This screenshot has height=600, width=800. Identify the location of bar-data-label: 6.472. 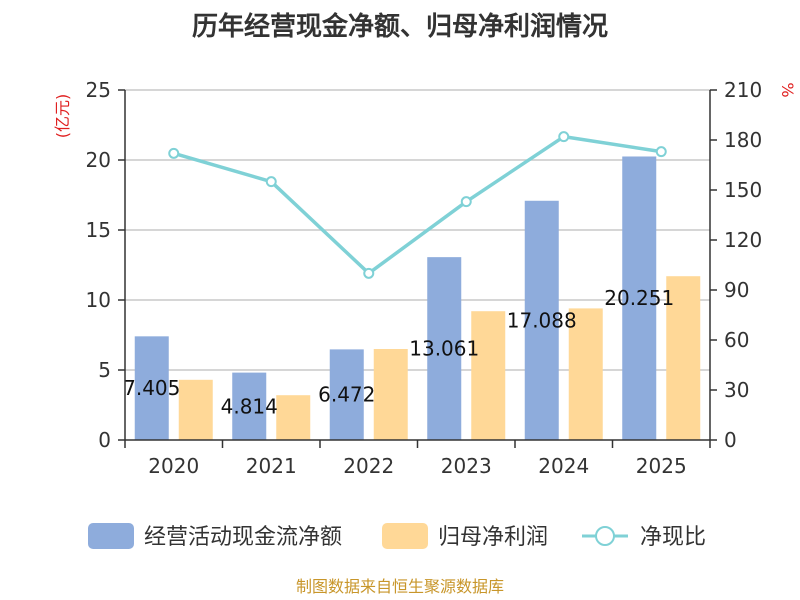
(346, 395).